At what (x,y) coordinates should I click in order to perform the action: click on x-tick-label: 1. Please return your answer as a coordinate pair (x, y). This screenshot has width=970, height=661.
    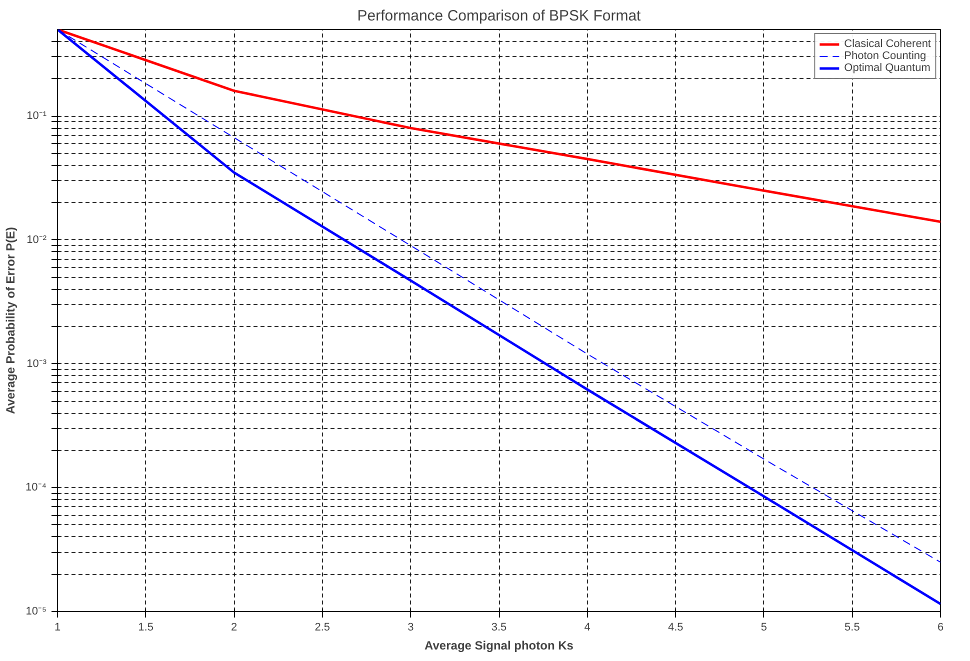
    Looking at the image, I should click on (57, 628).